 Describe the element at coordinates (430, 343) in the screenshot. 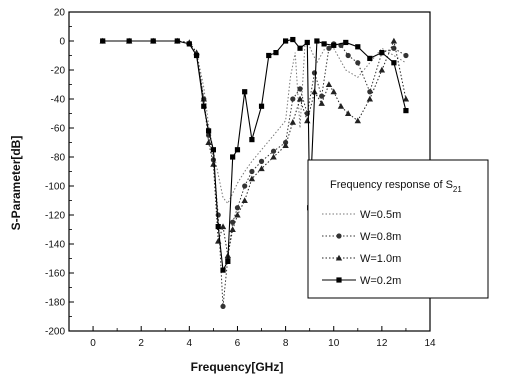

I see `x-tick-label: 14` at that location.